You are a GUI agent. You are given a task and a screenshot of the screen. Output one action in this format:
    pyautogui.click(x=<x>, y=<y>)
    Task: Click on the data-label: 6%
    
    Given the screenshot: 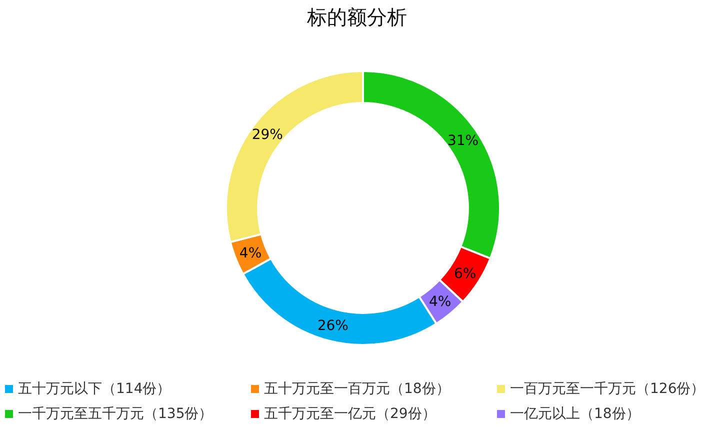 What is the action you would take?
    pyautogui.click(x=465, y=274)
    